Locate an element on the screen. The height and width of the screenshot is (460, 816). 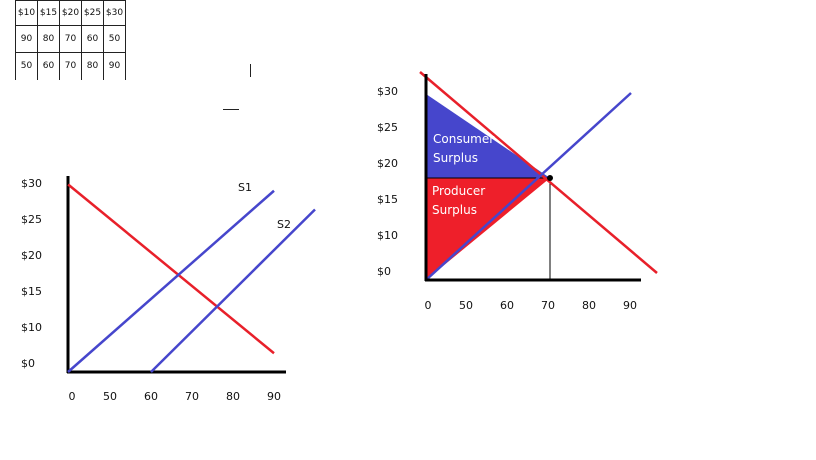
price-quantity-table: $10 $15 $20 $25 $30 90 80 70 60 50 50 60 70 80 90 is located at coordinates (70, 40).